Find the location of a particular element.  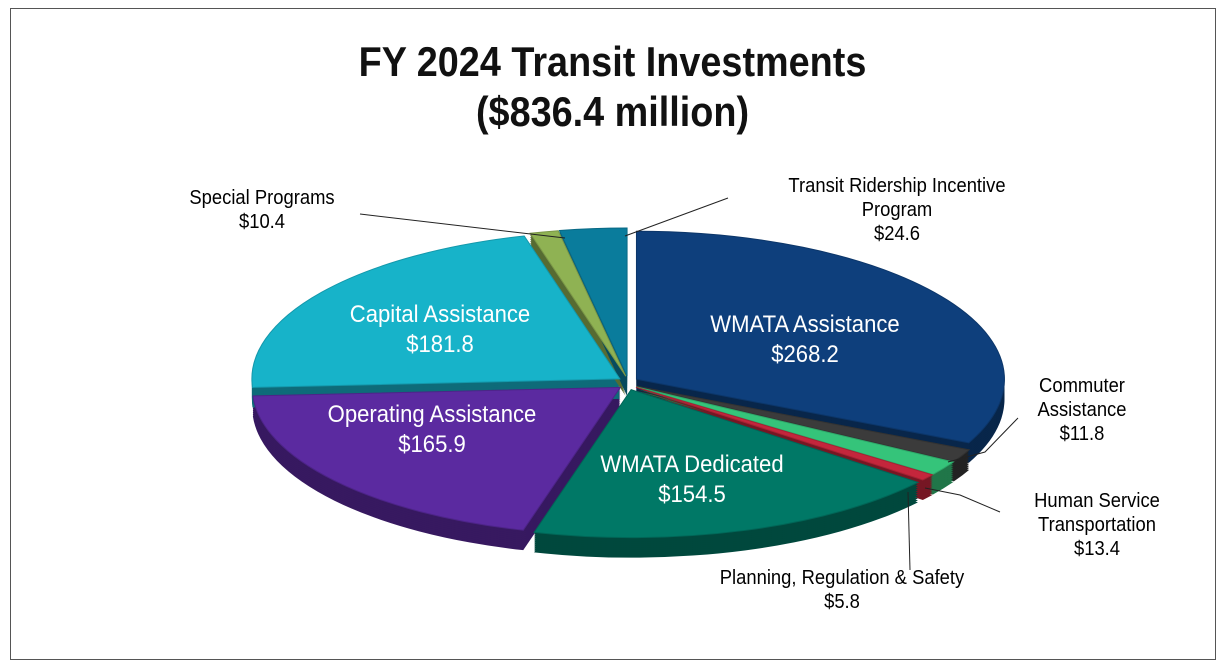

category-label: Transit Ridership Incentive Program is located at coordinates (897, 198).